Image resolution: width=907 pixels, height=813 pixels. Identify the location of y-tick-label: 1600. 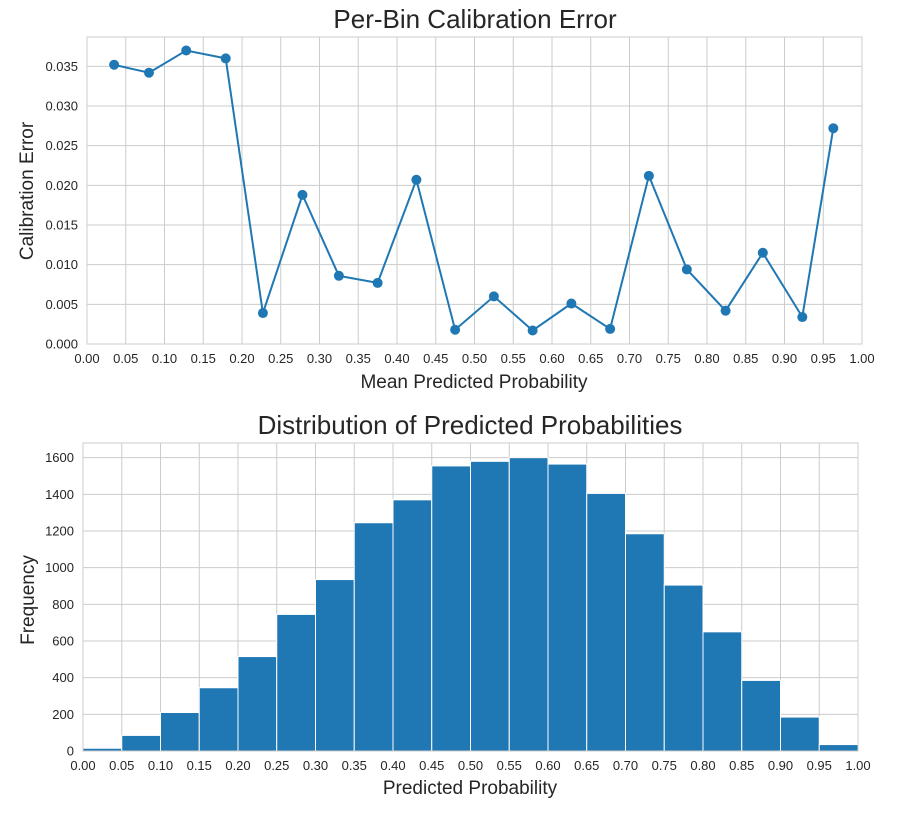
(59, 457).